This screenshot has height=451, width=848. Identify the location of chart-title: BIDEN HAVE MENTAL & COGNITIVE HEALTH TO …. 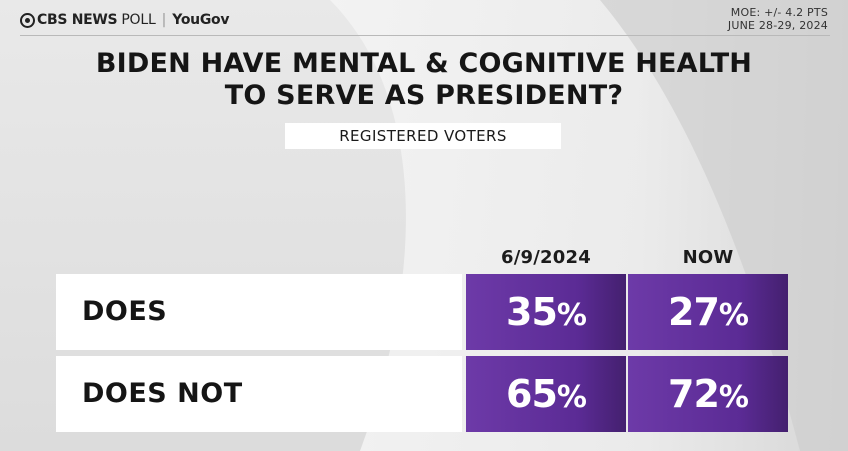
(424, 80).